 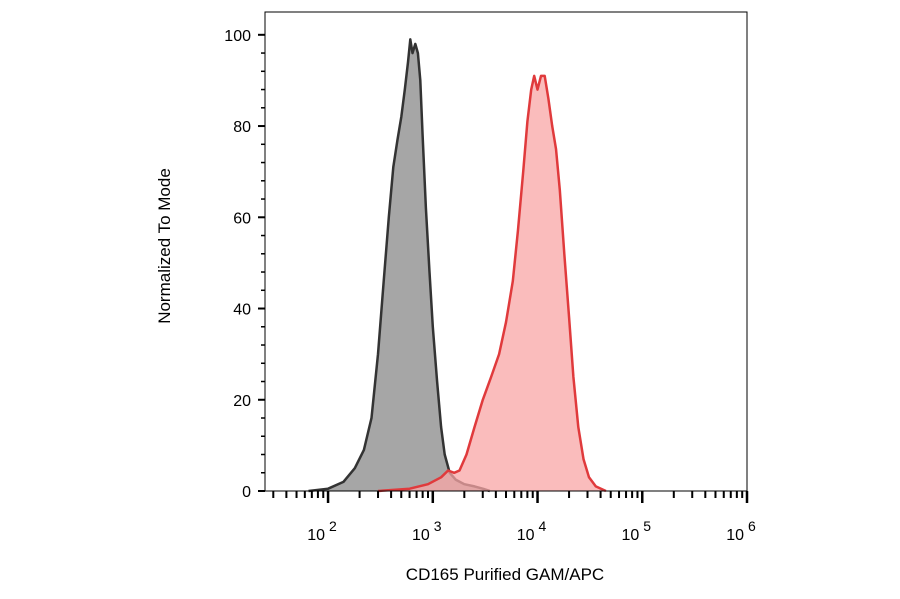 I want to click on x-tick-label: 10⁵, so click(x=636, y=531).